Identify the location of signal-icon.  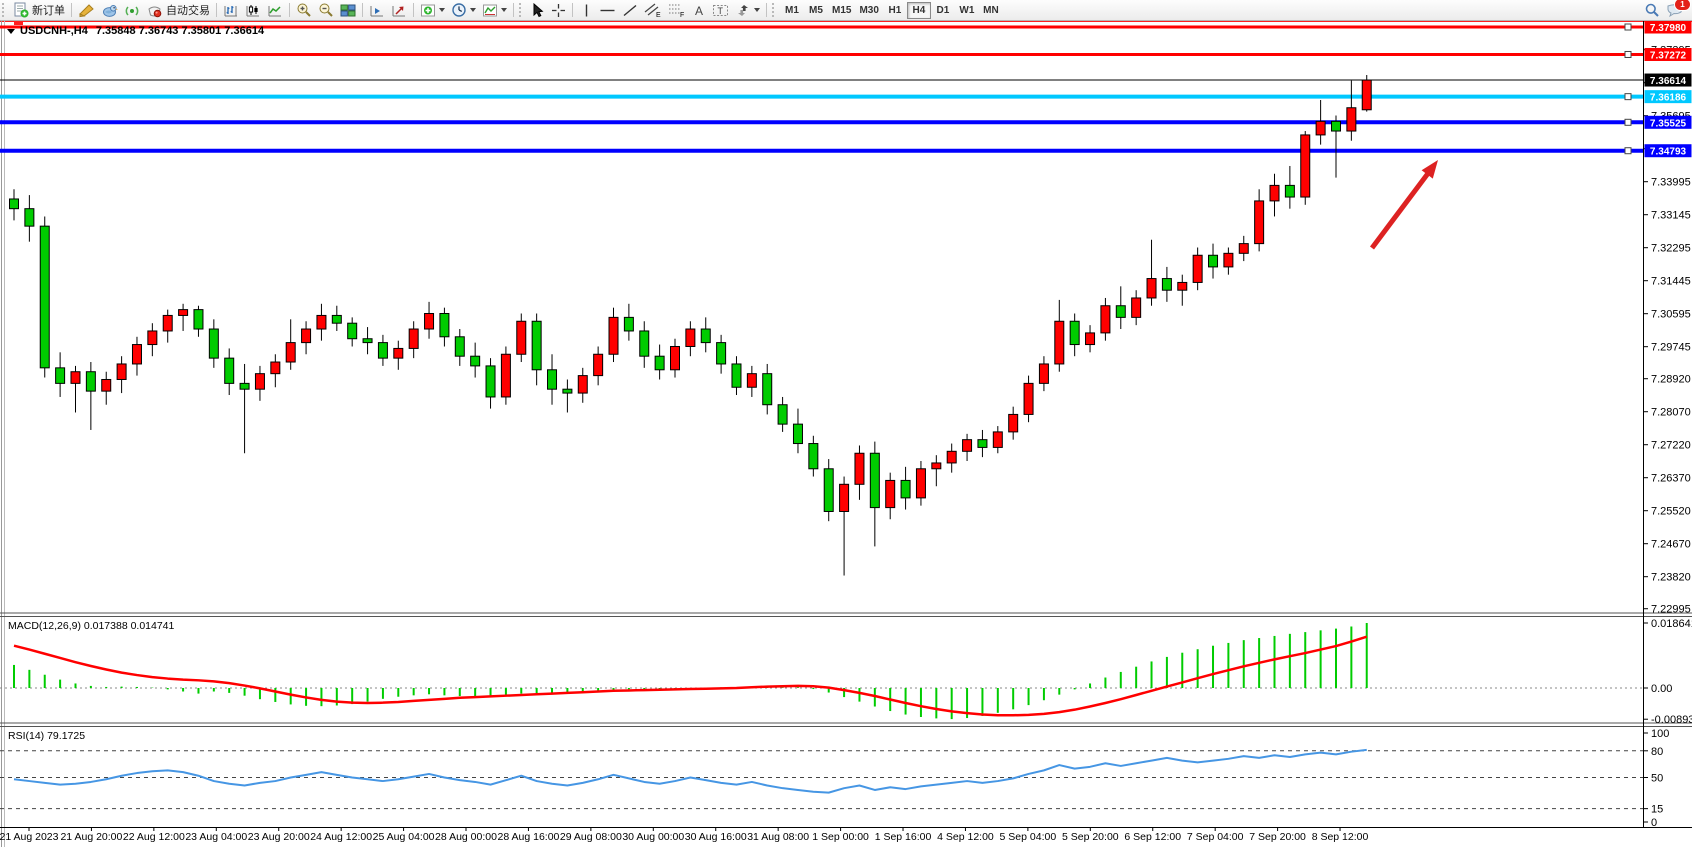
(132, 10).